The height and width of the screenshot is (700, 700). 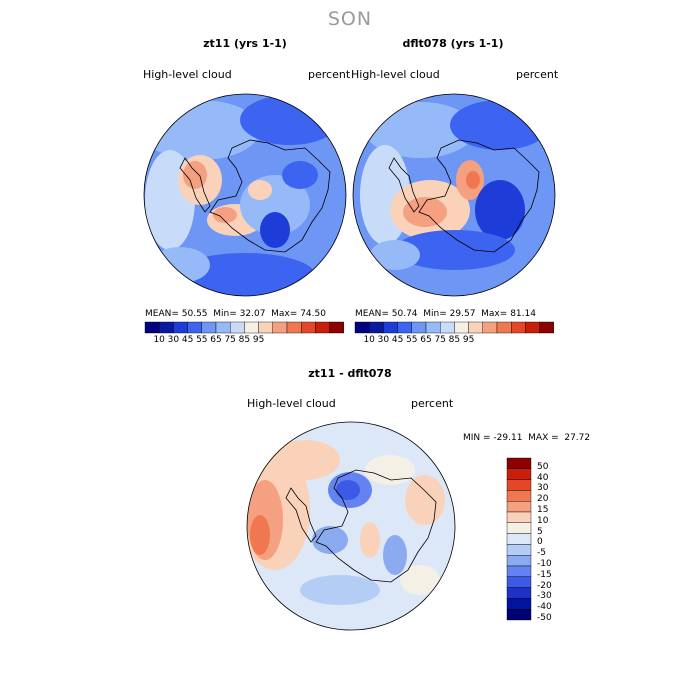 I want to click on panel1-min-label: Min=, so click(x=225, y=314).